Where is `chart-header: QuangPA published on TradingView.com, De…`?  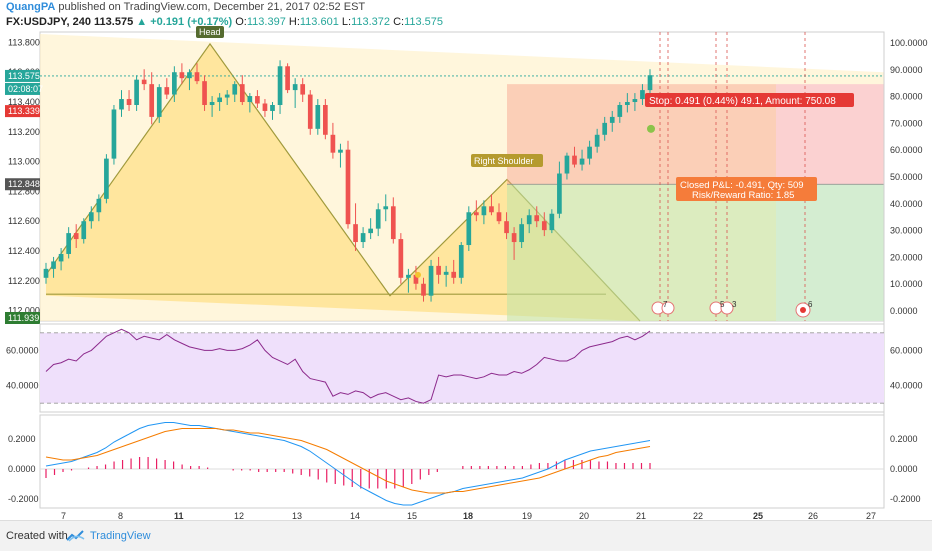
chart-header: QuangPA published on TradingView.com, De… is located at coordinates (466, 15).